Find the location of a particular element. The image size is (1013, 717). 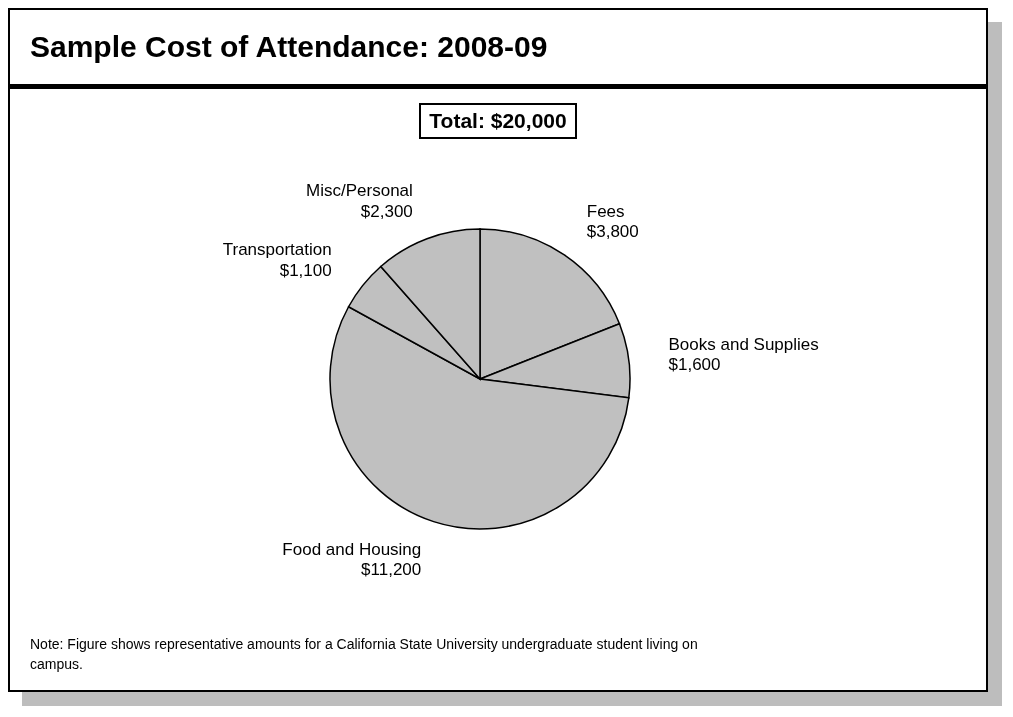

slice-label: Fees is located at coordinates (605, 211).